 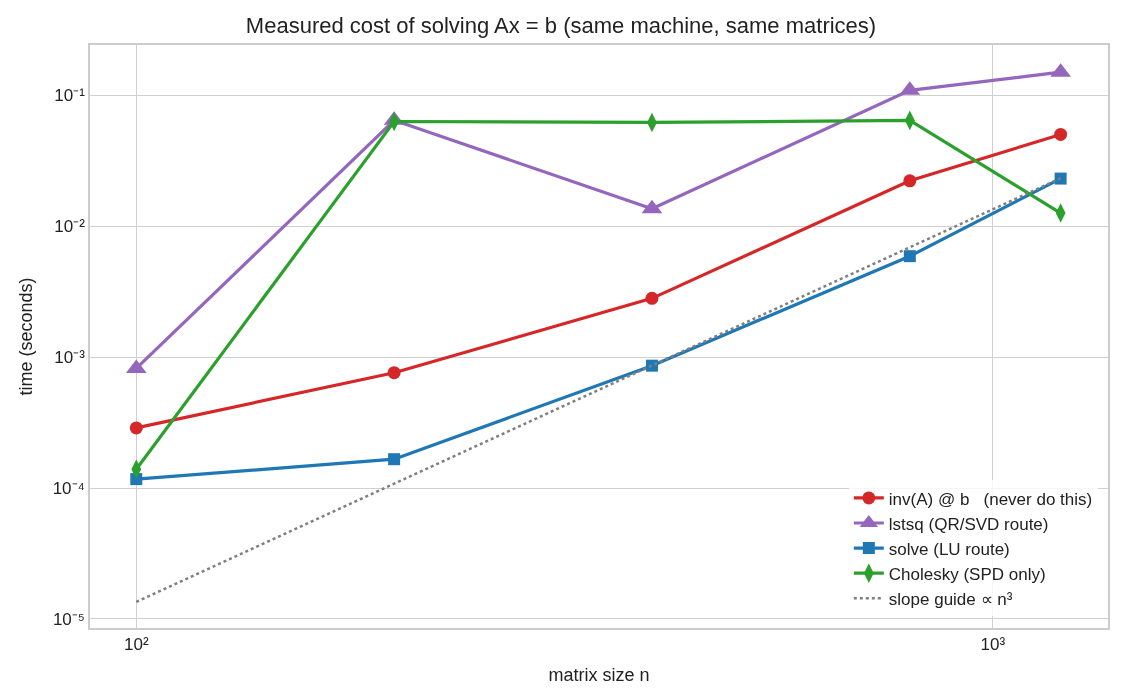 What do you see at coordinates (967, 574) in the screenshot?
I see `legend-label: Cholesky (SPD only)` at bounding box center [967, 574].